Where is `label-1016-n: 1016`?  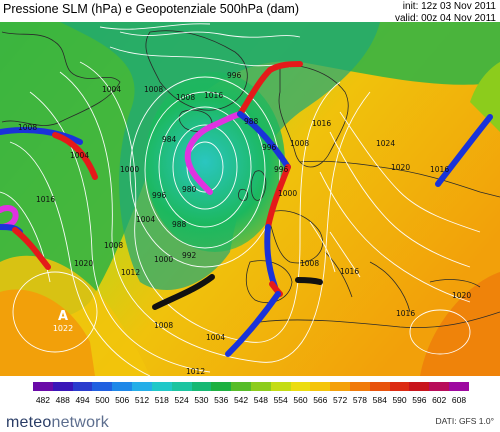 label-1016-n: 1016 is located at coordinates (213, 95).